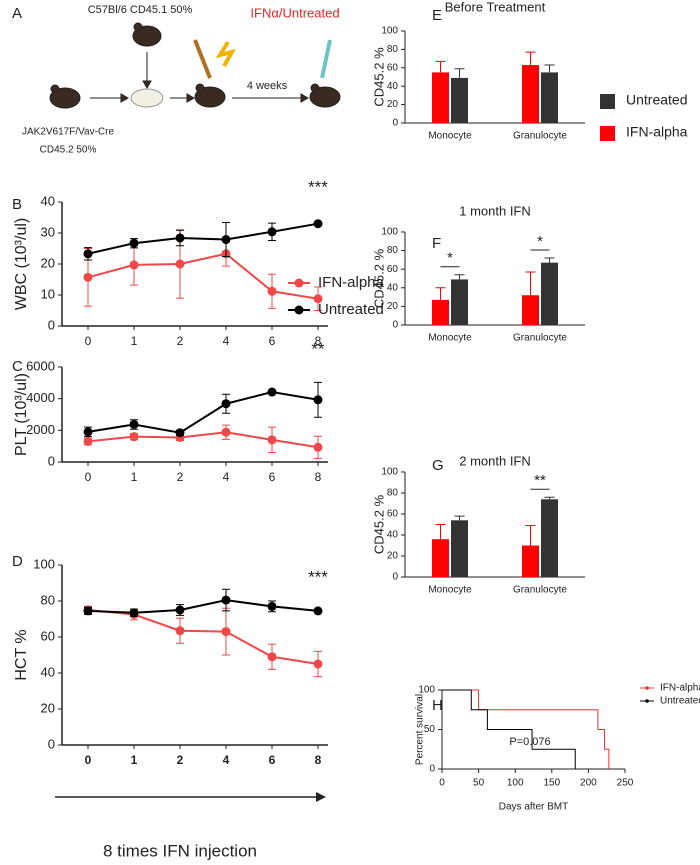 This screenshot has height=865, width=700. Describe the element at coordinates (267, 86) in the screenshot. I see `duration-label: 4 weeks` at that location.